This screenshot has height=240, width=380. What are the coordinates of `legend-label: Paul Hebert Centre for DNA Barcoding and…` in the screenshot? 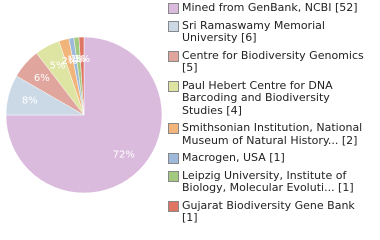 It's located at (257, 97).